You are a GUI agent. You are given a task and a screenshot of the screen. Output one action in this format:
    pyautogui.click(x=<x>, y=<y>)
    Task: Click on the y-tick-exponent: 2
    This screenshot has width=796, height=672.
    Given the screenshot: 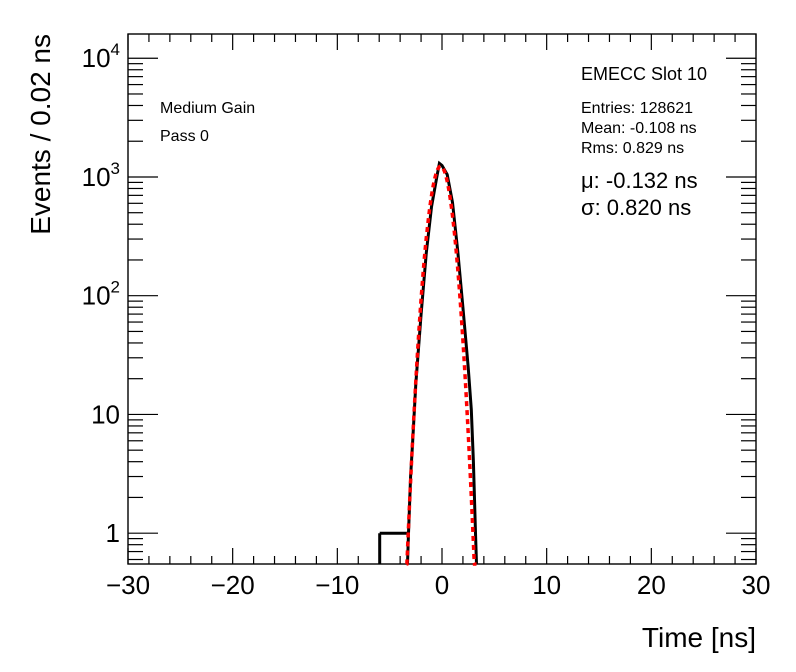 What is the action you would take?
    pyautogui.click(x=115, y=287)
    